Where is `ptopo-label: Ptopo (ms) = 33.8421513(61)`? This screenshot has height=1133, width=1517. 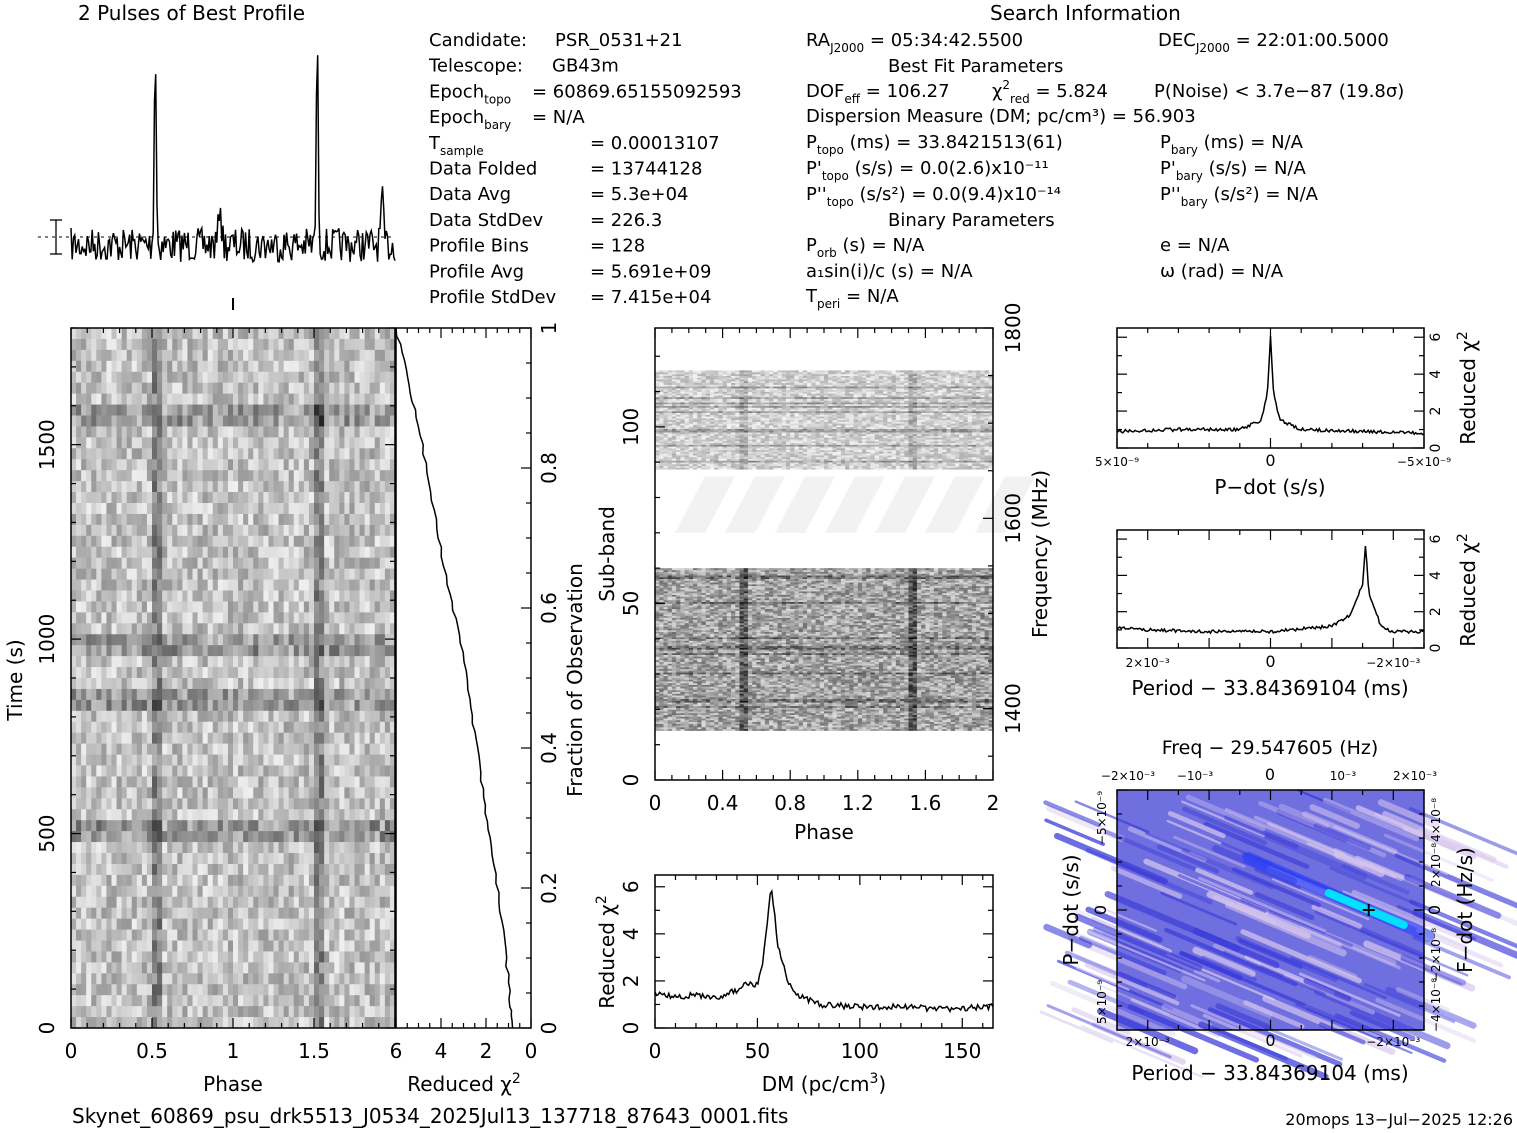
ptopo-label: Ptopo (ms) = 33.8421513(61) is located at coordinates (934, 144).